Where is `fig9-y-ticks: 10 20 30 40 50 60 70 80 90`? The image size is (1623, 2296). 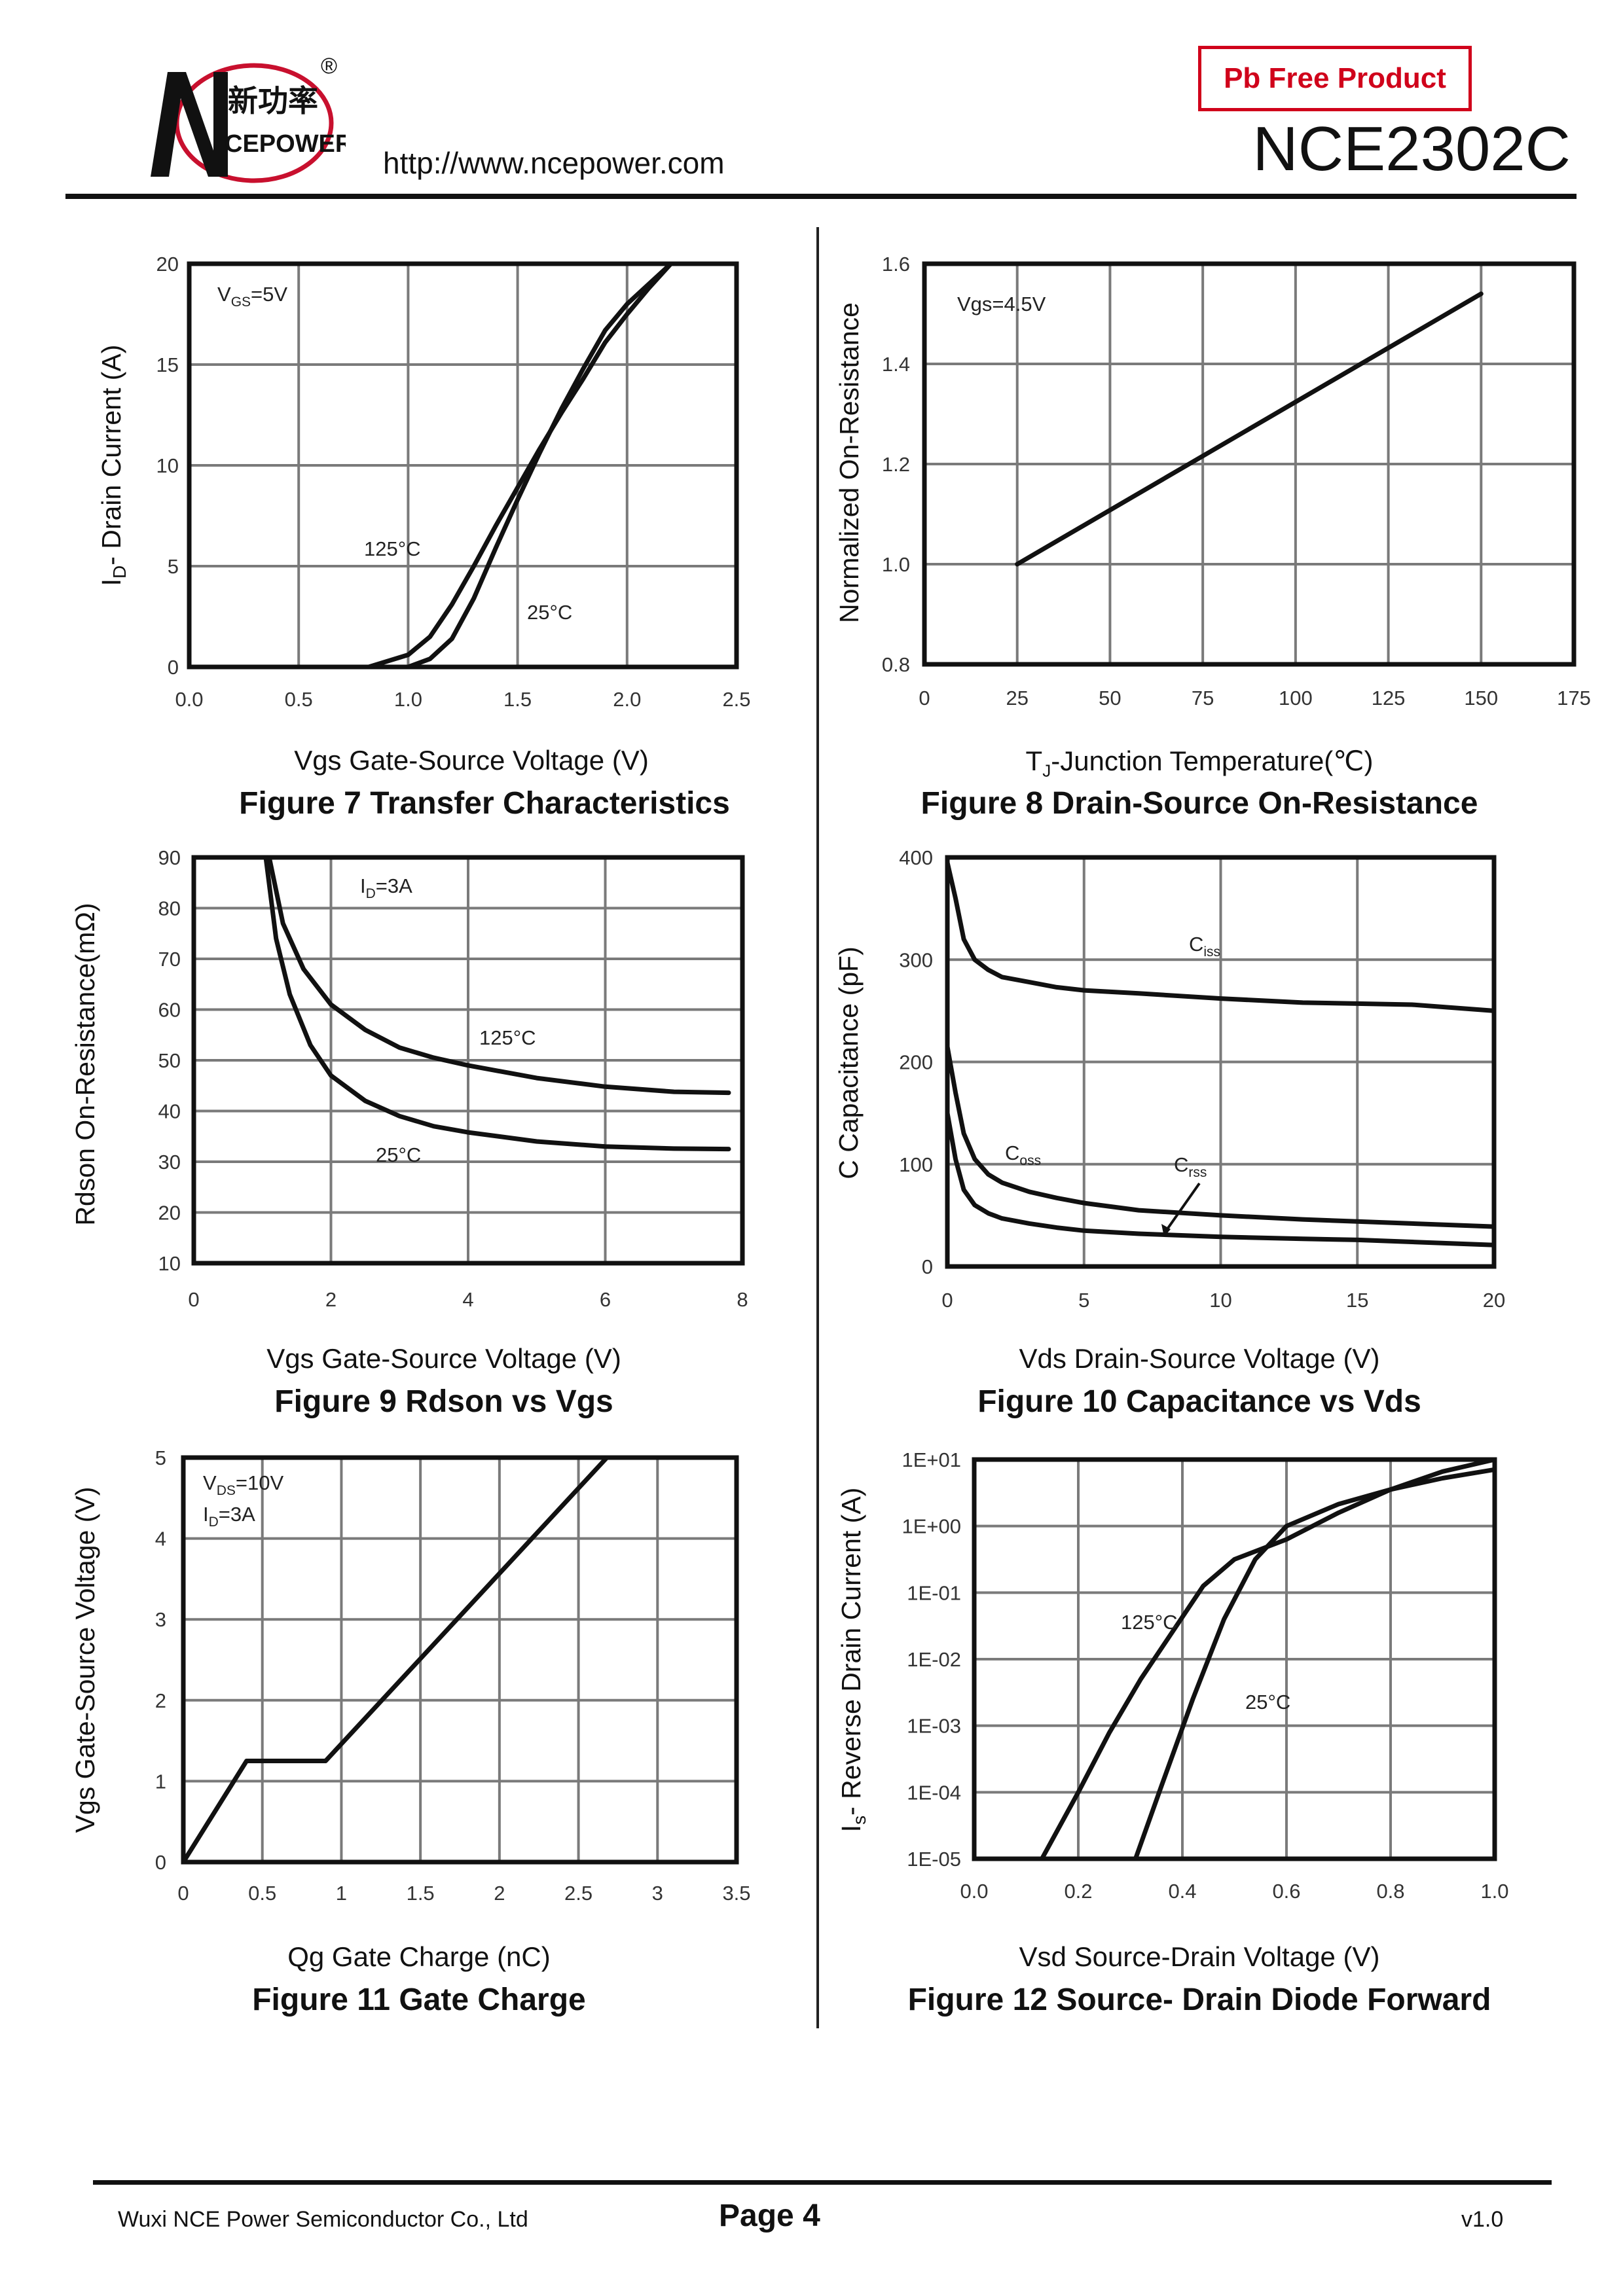
fig9-y-ticks: 10 20 30 40 50 60 70 80 90 is located at coordinates (169, 1060).